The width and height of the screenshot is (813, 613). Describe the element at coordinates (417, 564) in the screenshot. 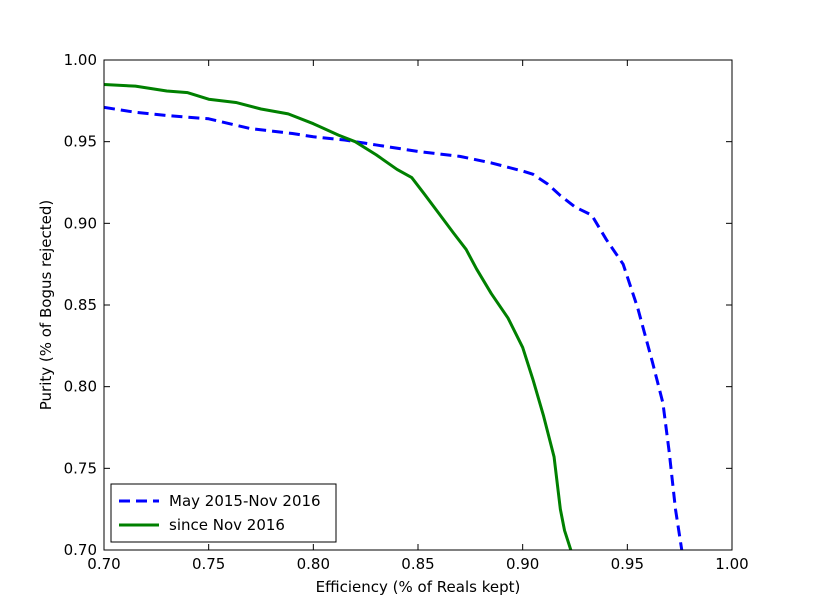

I see `x-tick-label: 0.85` at that location.